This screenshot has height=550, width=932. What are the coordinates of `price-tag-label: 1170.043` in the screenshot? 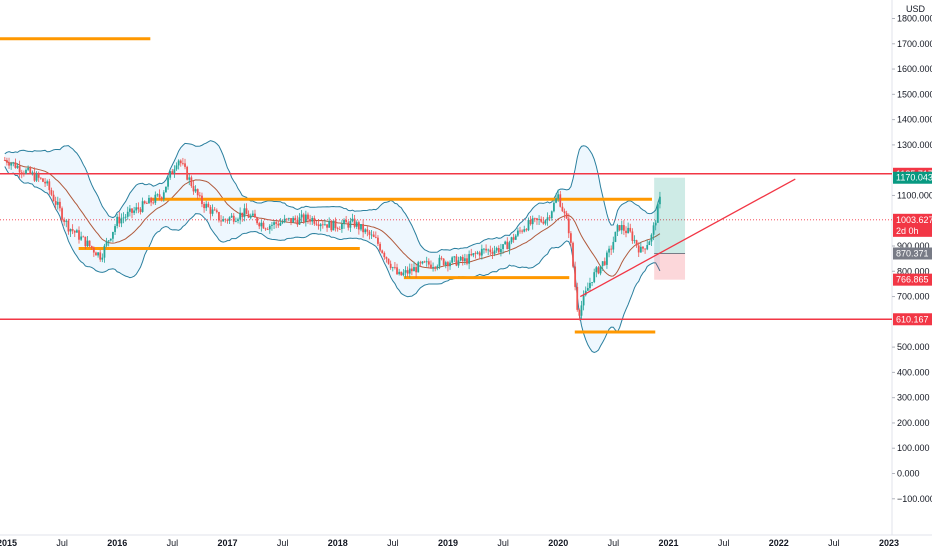 It's located at (914, 178).